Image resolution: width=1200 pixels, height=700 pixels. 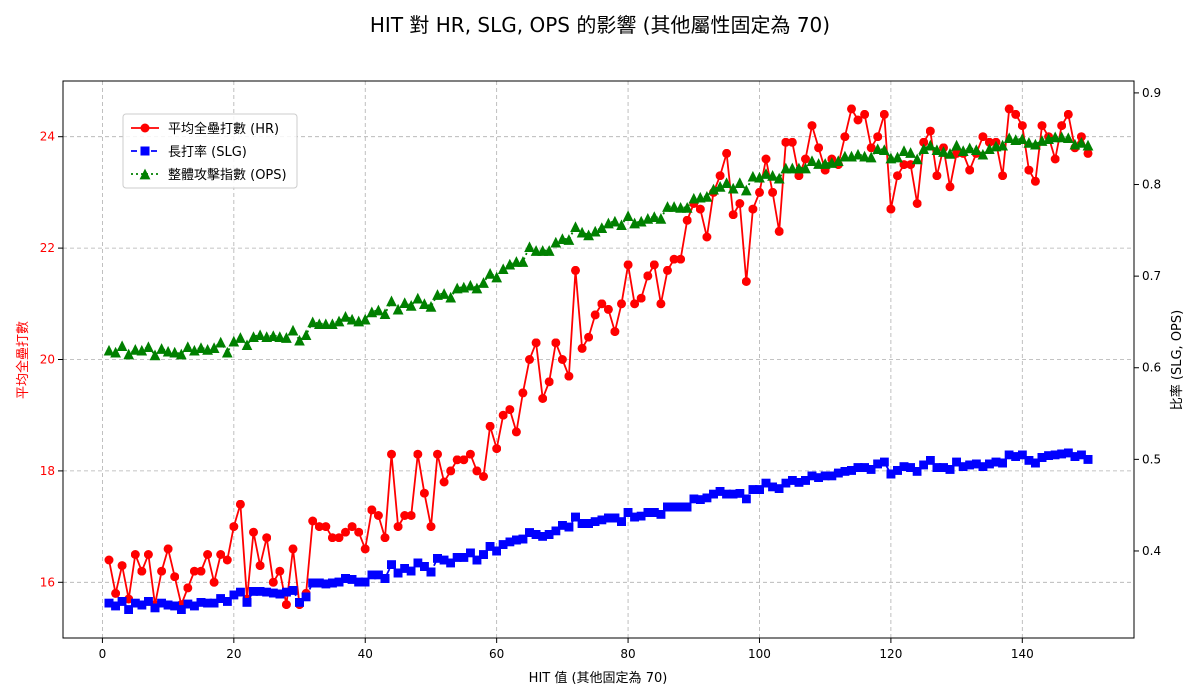 What do you see at coordinates (233, 654) in the screenshot?
I see `x-tick-label: 20` at bounding box center [233, 654].